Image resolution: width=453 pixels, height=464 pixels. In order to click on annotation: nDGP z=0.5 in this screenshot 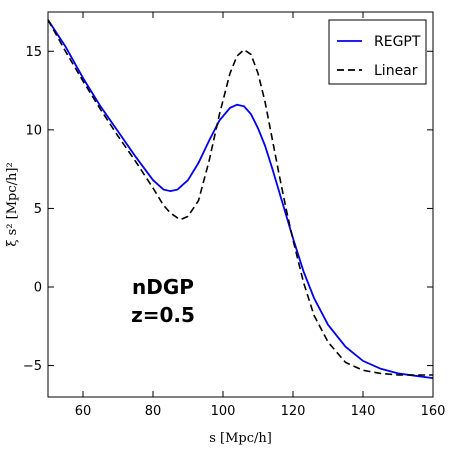, I will do `click(163, 301)`.